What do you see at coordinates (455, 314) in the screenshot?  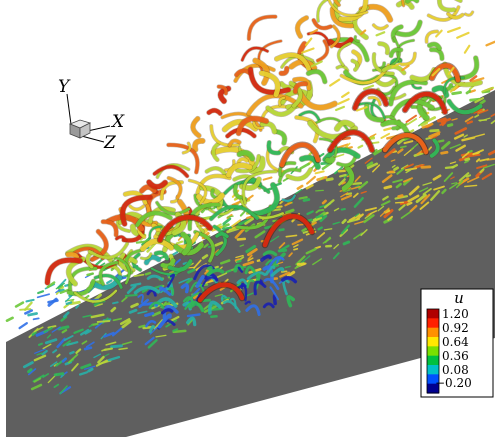 I see `legend-tick-0: 1.20` at bounding box center [455, 314].